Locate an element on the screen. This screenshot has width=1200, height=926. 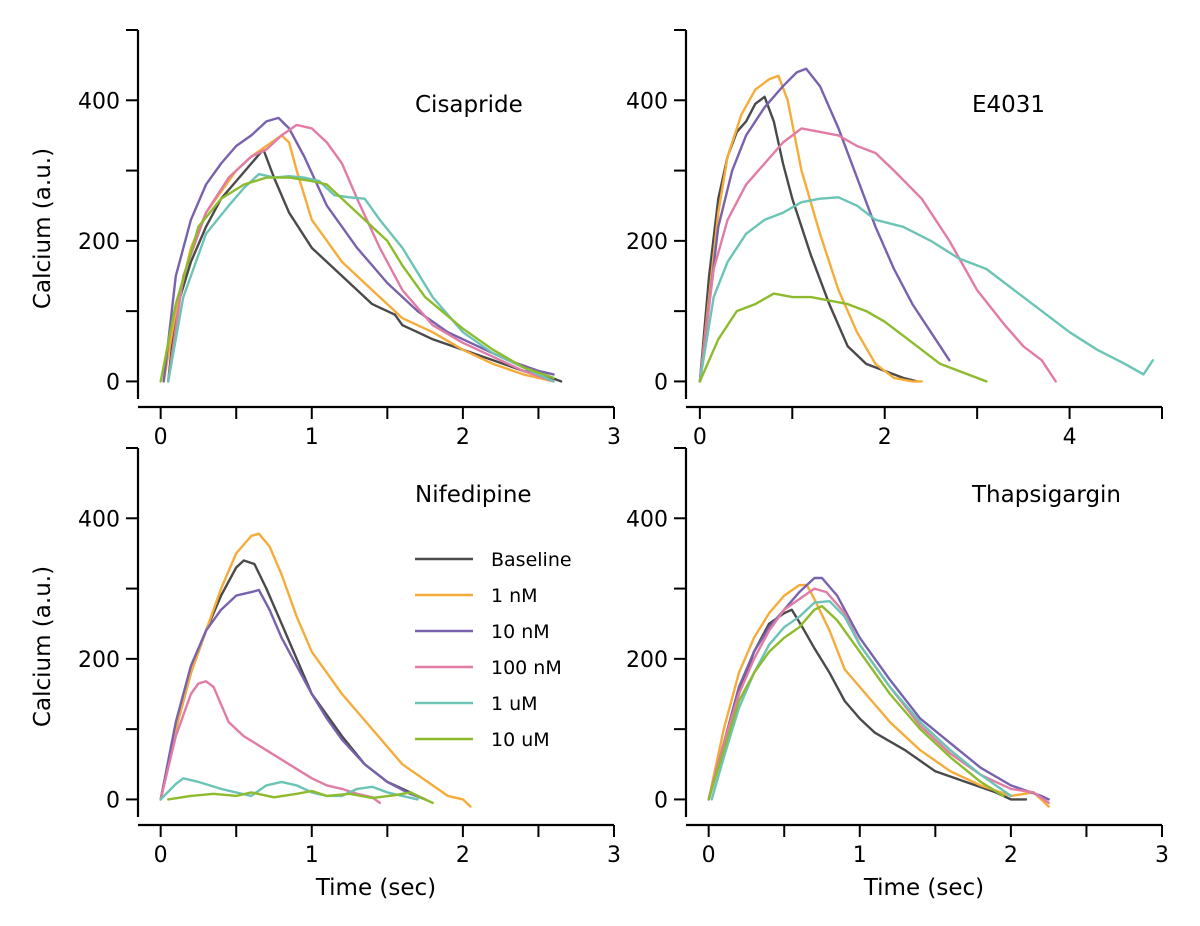
panel-title: Cisapride is located at coordinates (469, 105).